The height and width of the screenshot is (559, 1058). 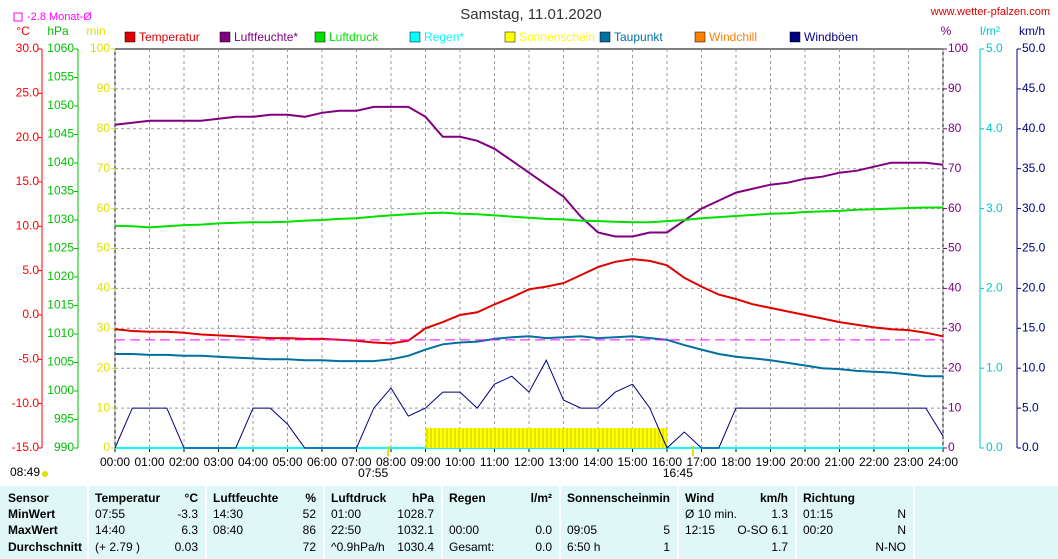 What do you see at coordinates (994, 208) in the screenshot?
I see `y-tick-label: 3.0` at bounding box center [994, 208].